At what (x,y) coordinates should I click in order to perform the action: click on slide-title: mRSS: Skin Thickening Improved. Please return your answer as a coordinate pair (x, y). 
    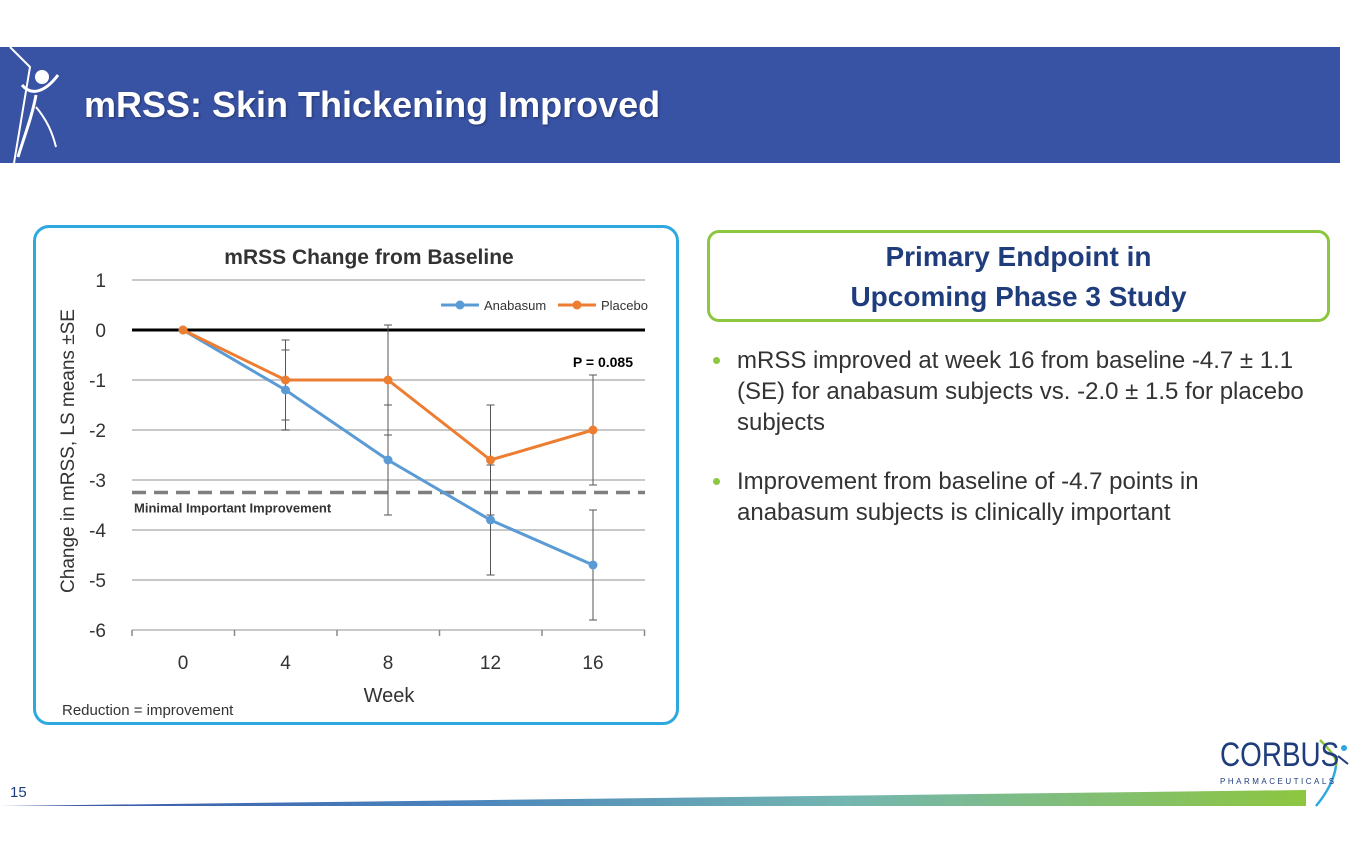
    Looking at the image, I should click on (372, 104).